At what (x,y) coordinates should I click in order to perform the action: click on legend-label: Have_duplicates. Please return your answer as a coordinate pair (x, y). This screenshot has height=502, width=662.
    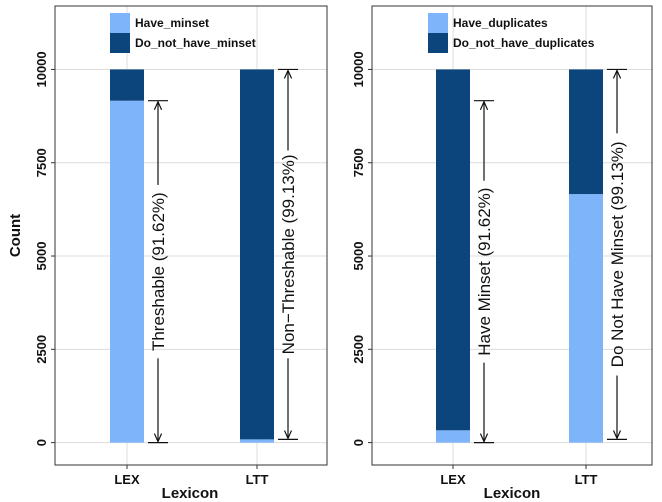
    Looking at the image, I should click on (500, 23).